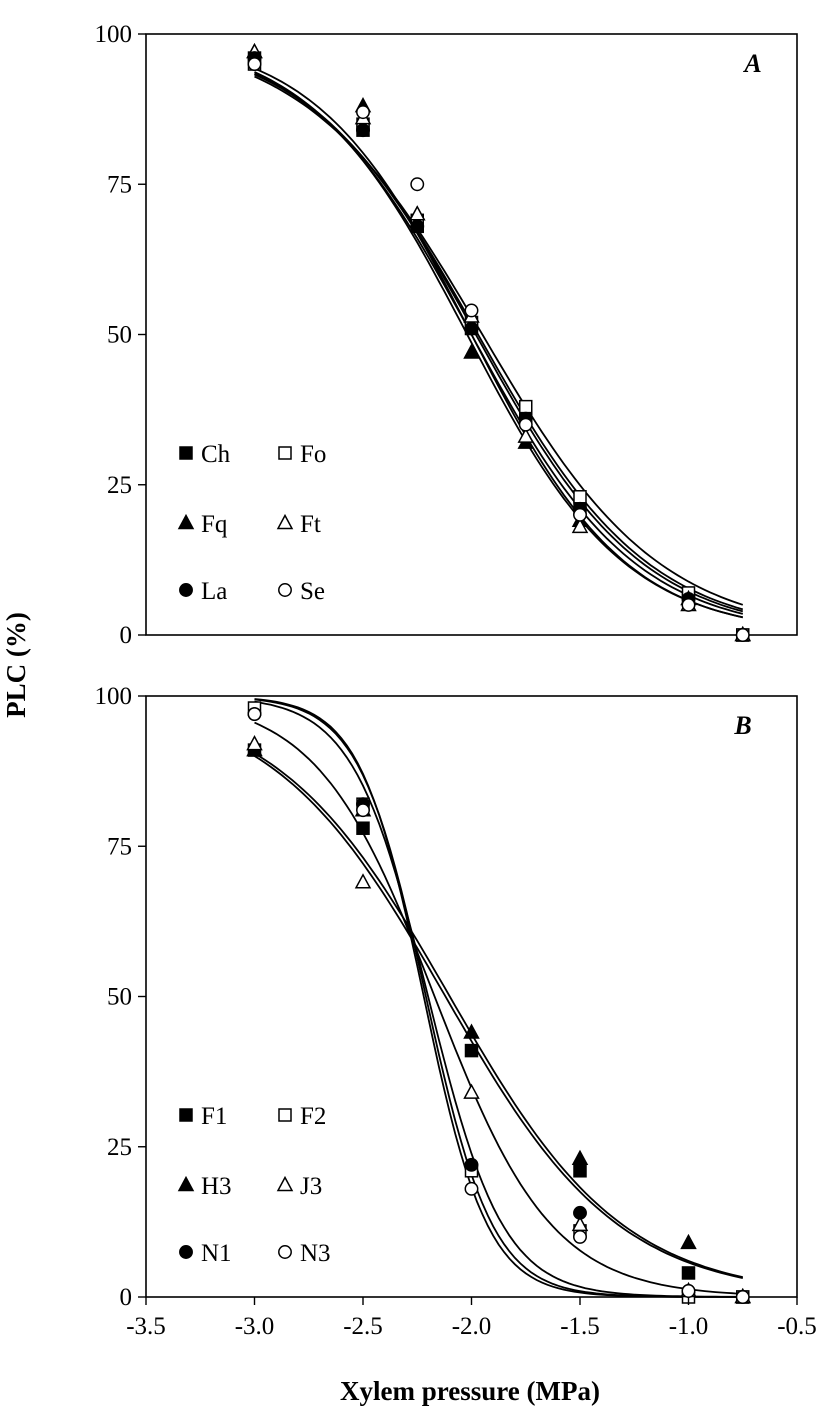 This screenshot has width=837, height=1411. I want to click on panel-letter: B, so click(742, 725).